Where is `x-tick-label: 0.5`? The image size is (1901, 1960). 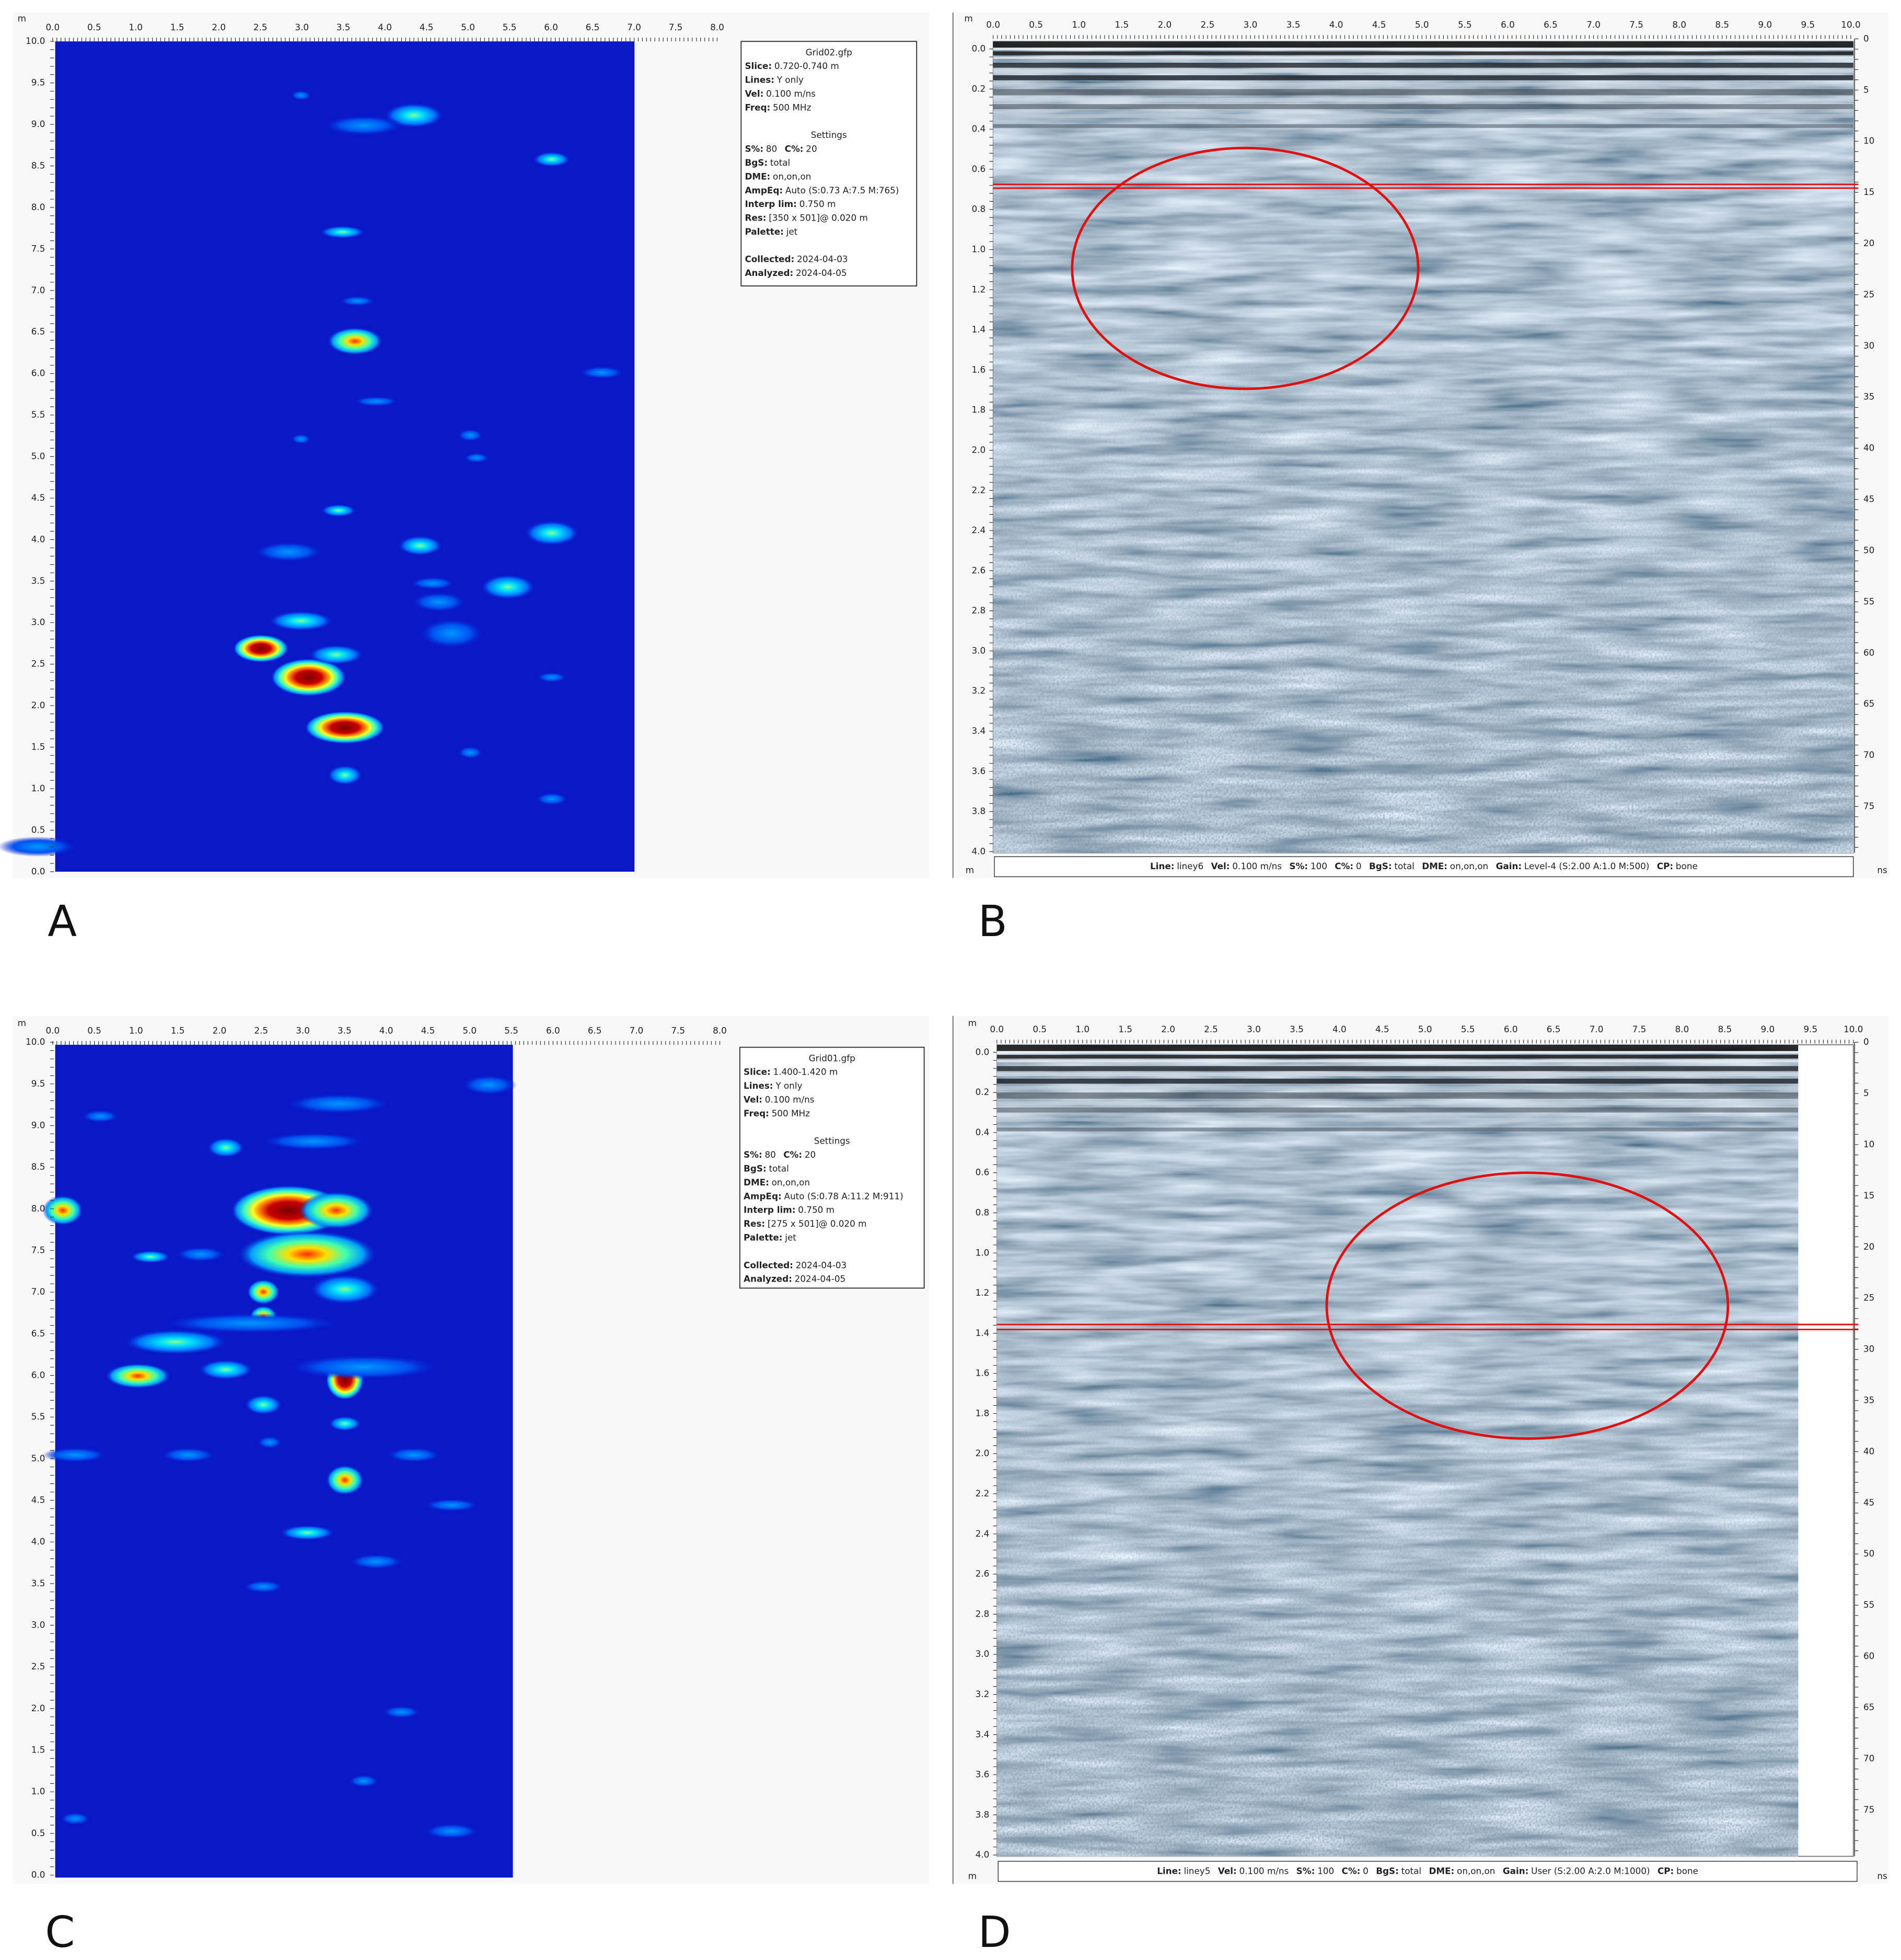
x-tick-label: 0.5 is located at coordinates (1040, 1029).